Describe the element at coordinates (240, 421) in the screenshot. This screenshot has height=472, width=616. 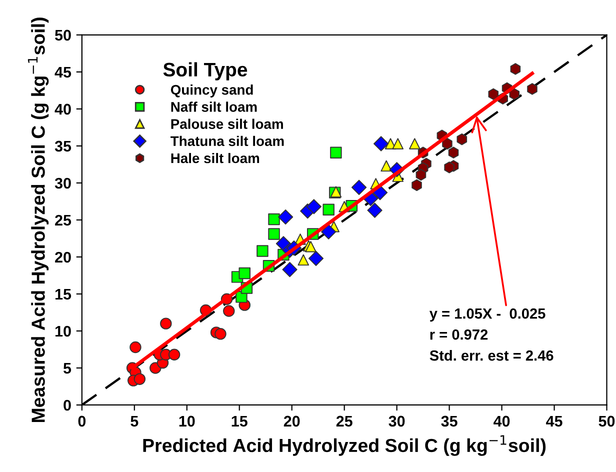
I see `x-tick-label: 15` at that location.